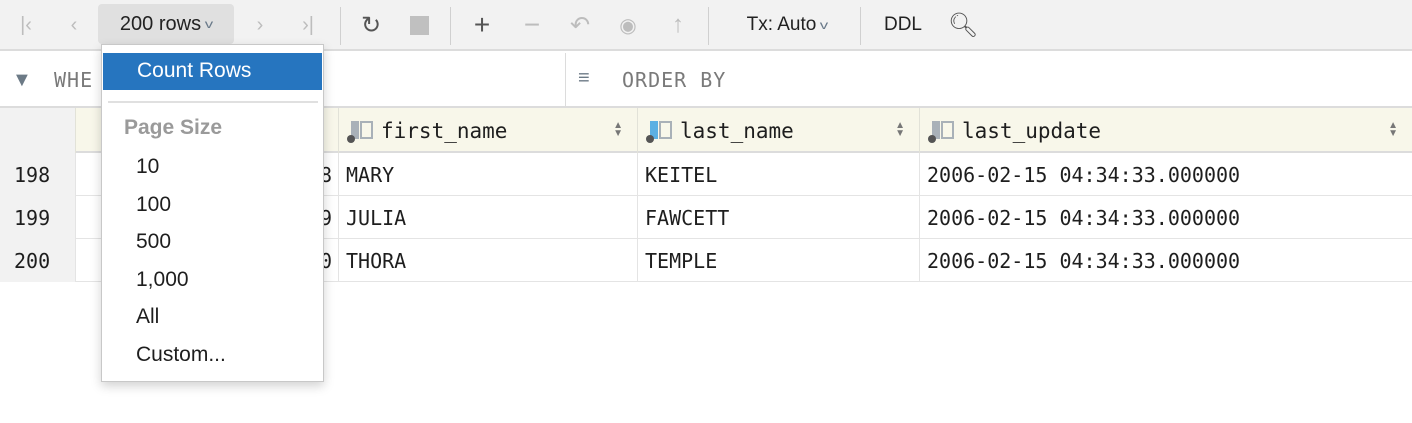 The width and height of the screenshot is (1412, 423). What do you see at coordinates (371, 25) in the screenshot?
I see `refresh-icon: ↻` at bounding box center [371, 25].